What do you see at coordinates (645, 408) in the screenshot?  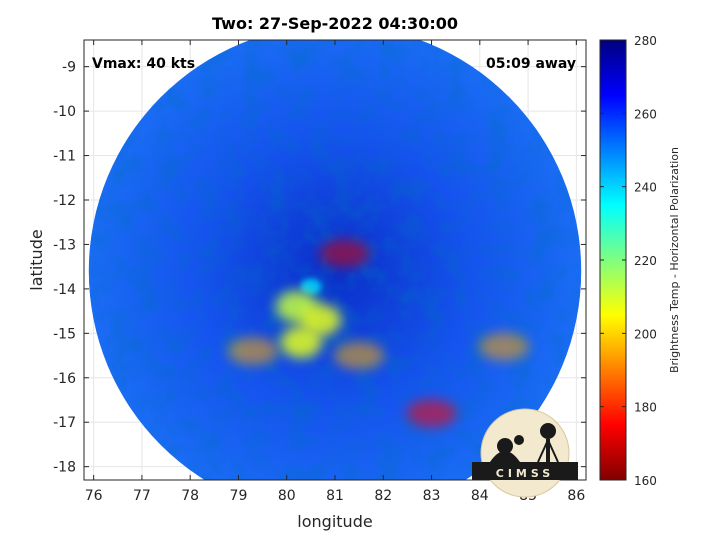 I see `colorbar-tick-label: 180` at bounding box center [645, 408].